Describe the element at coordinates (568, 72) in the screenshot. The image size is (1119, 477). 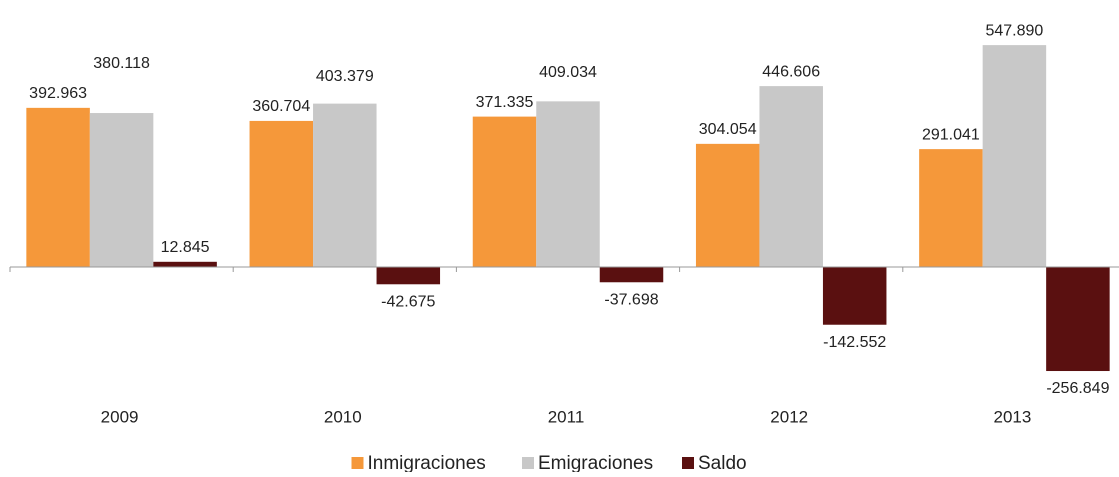
I see `data-label: 409.034` at that location.